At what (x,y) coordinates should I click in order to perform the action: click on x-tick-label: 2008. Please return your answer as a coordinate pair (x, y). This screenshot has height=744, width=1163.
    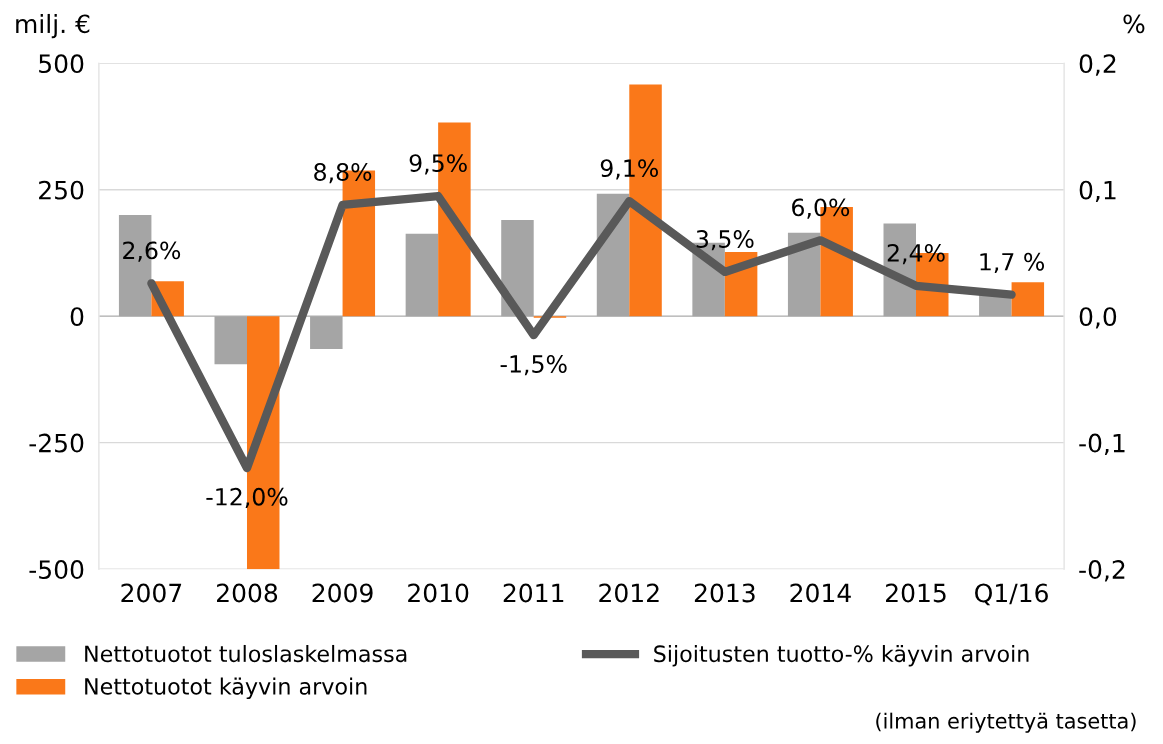
    Looking at the image, I should click on (247, 593).